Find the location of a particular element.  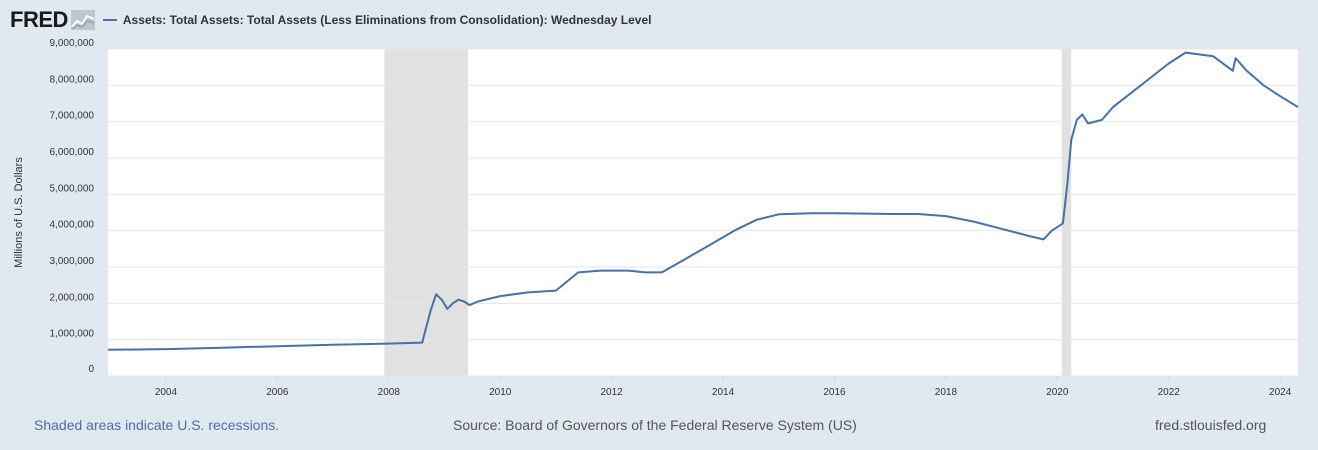

y-tick-label: 3,000,000 is located at coordinates (72, 261).